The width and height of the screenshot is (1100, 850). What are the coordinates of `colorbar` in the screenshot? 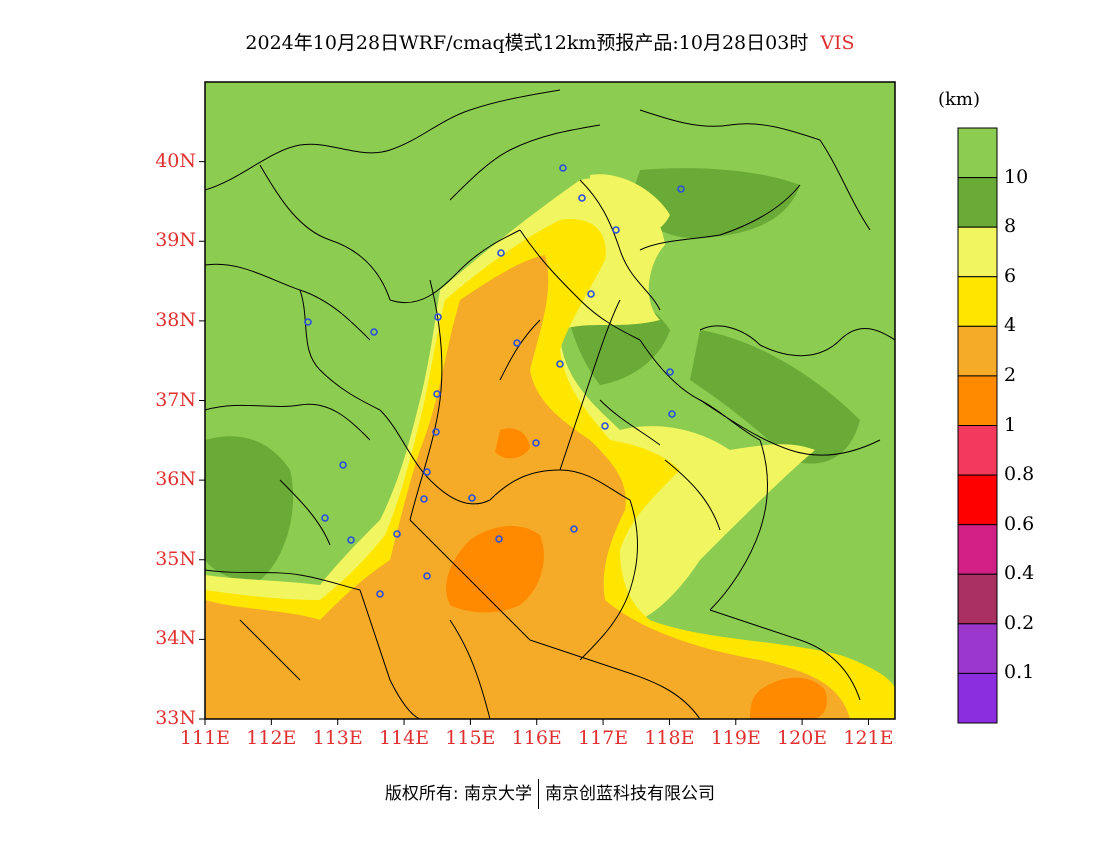 It's located at (977, 425).